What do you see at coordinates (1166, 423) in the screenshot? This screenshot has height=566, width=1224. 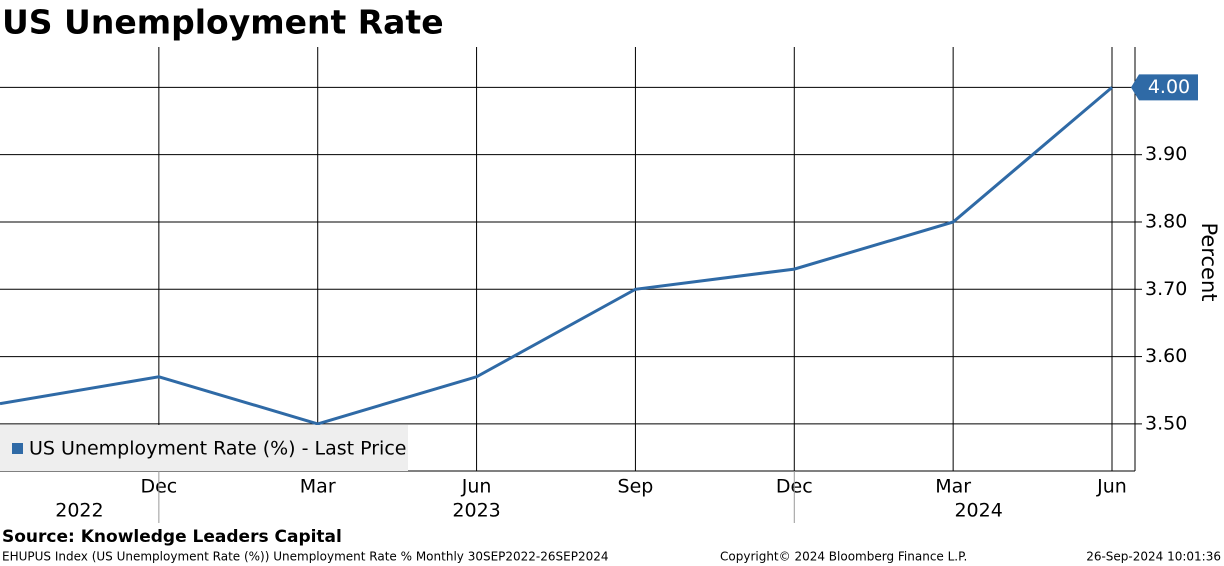 I see `y-tick-label: 3.50` at bounding box center [1166, 423].